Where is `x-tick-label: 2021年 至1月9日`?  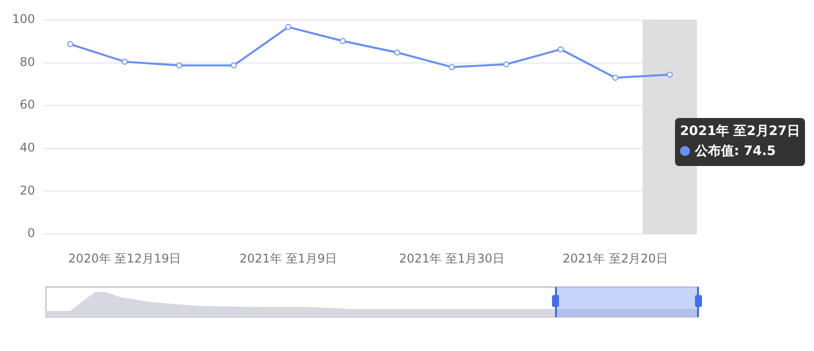 x-tick-label: 2021年 至1月9日 is located at coordinates (288, 258).